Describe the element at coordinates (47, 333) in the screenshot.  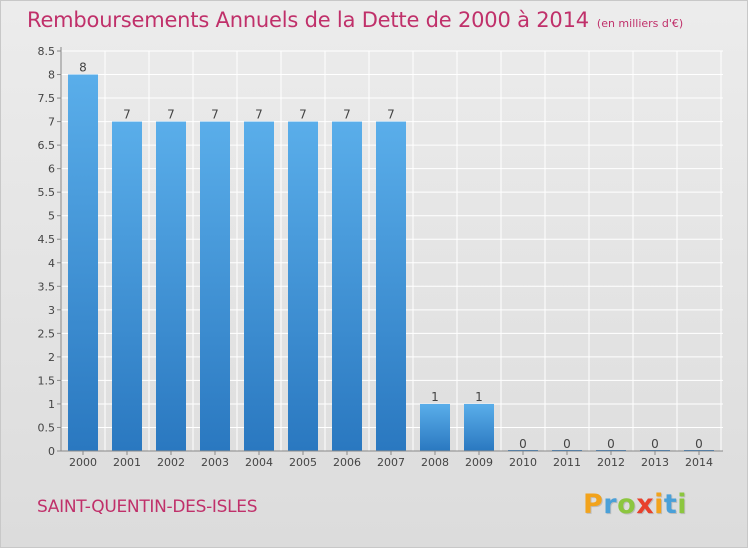
I see `y-tick-label: 2.5` at that location.